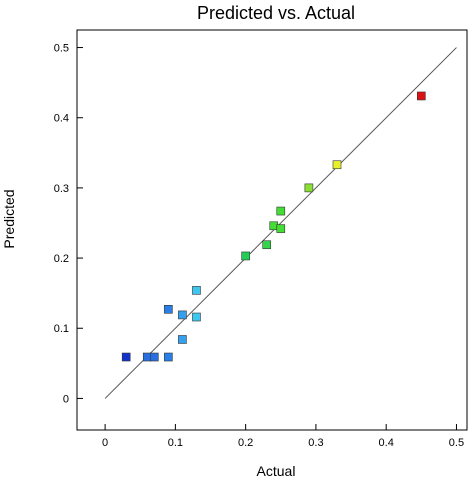 The height and width of the screenshot is (484, 474). Describe the element at coordinates (175, 443) in the screenshot. I see `x-tick-label: 0.1` at that location.